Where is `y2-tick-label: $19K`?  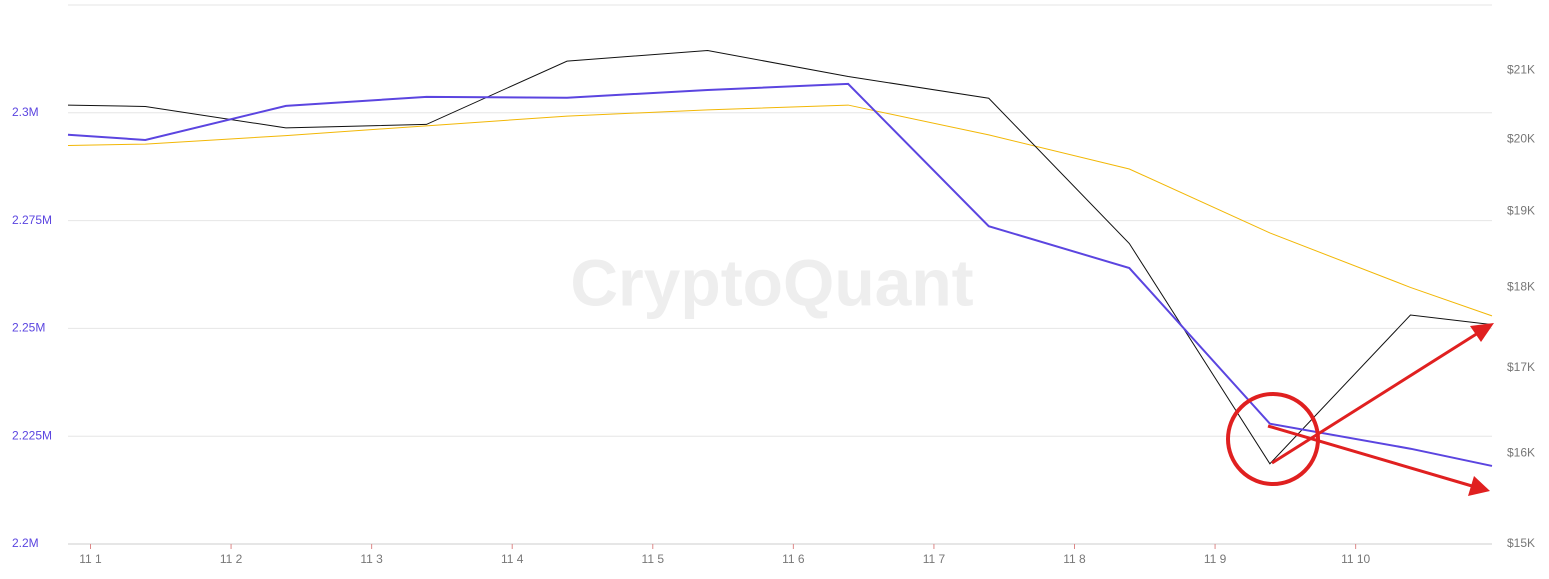
y2-tick-label: $19K is located at coordinates (1521, 210).